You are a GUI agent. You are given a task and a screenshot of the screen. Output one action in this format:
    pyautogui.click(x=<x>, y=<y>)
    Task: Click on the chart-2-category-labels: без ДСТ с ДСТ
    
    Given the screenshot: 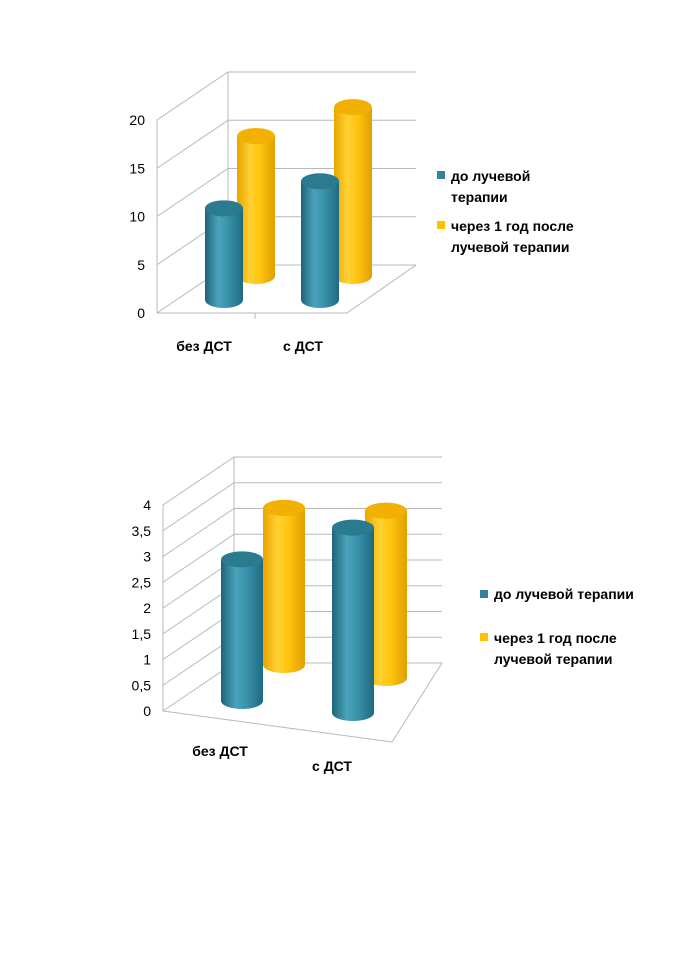 What is the action you would take?
    pyautogui.click(x=272, y=758)
    